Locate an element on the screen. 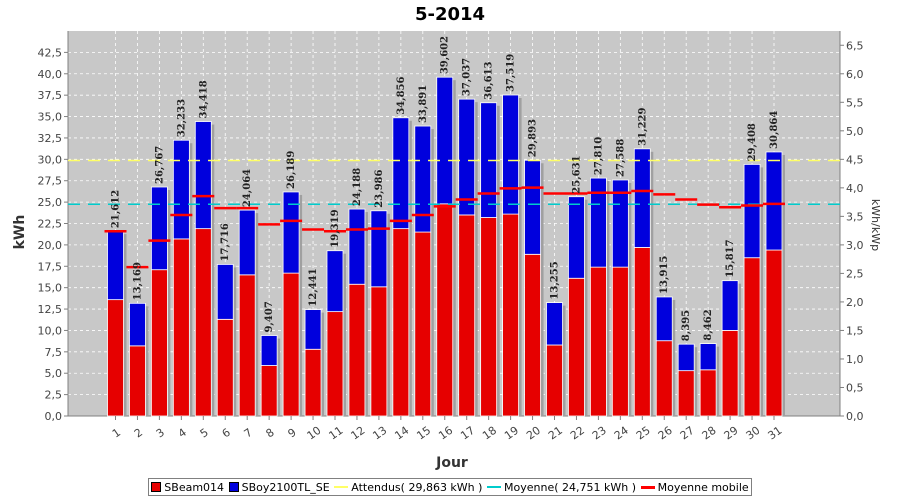  bar-total-label: 8,395 is located at coordinates (686, 325).